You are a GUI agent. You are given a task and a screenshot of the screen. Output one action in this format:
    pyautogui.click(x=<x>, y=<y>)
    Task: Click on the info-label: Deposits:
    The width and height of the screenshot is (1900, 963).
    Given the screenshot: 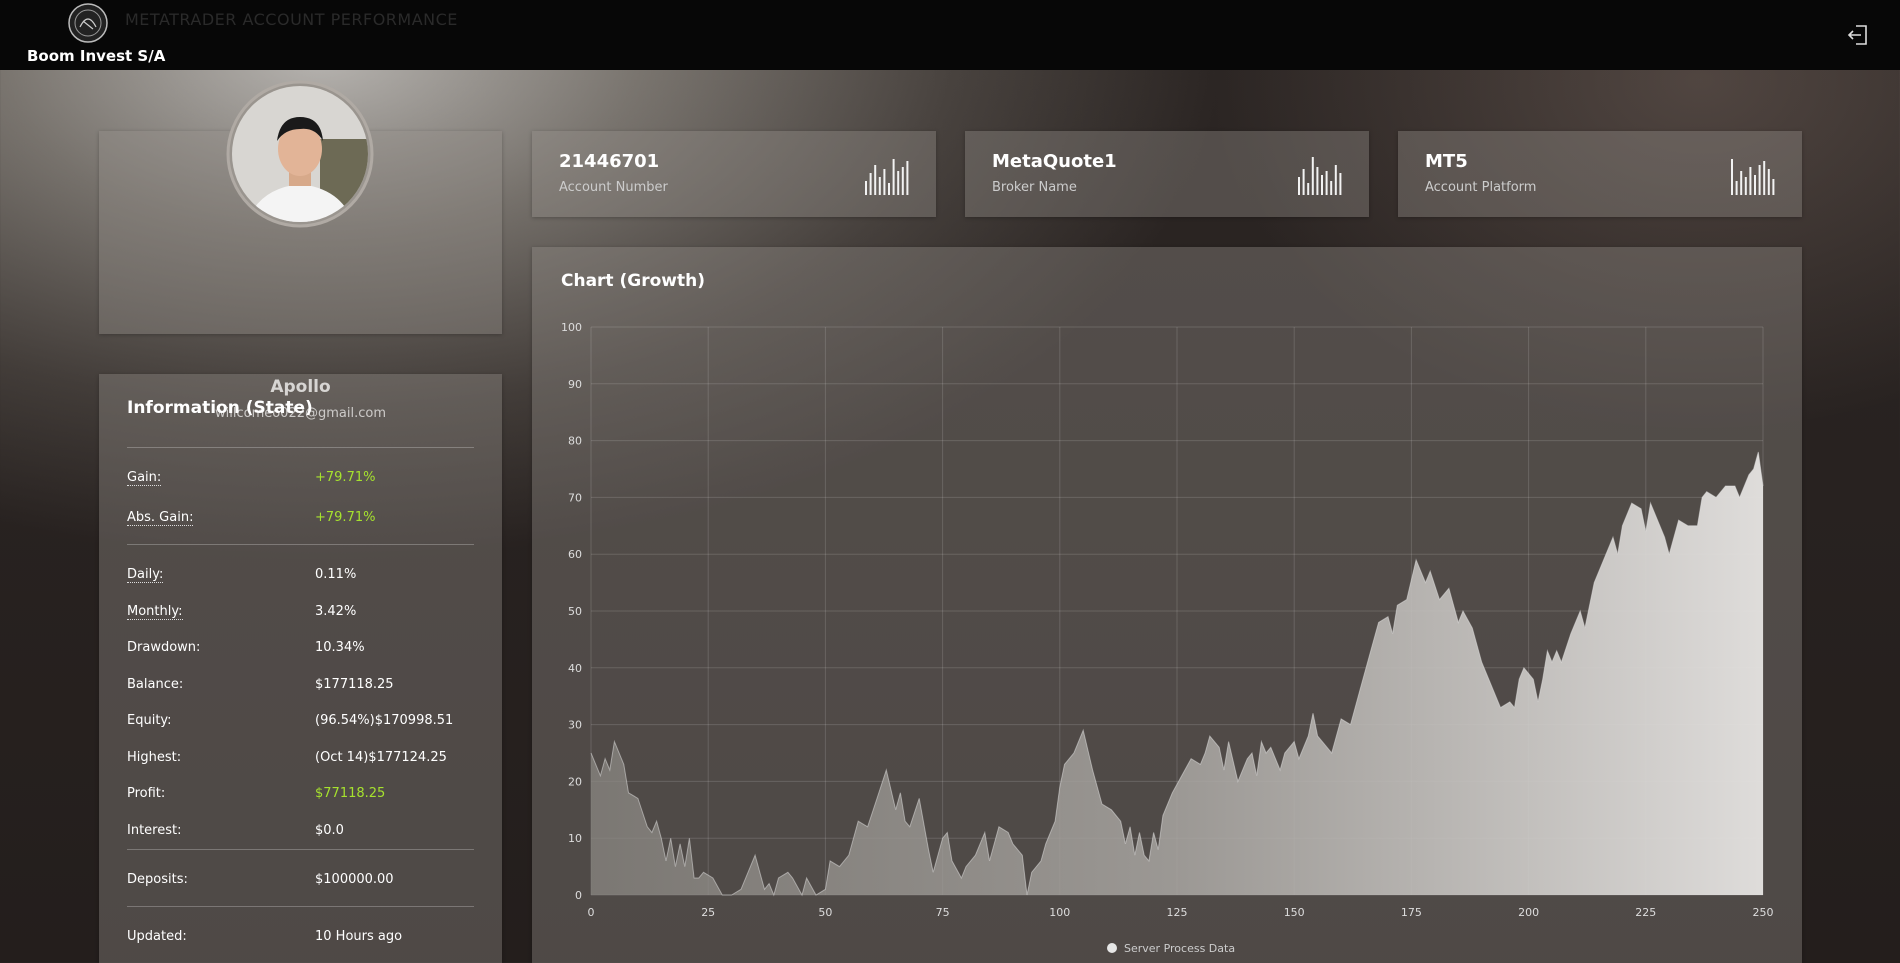 What is the action you would take?
    pyautogui.click(x=157, y=879)
    